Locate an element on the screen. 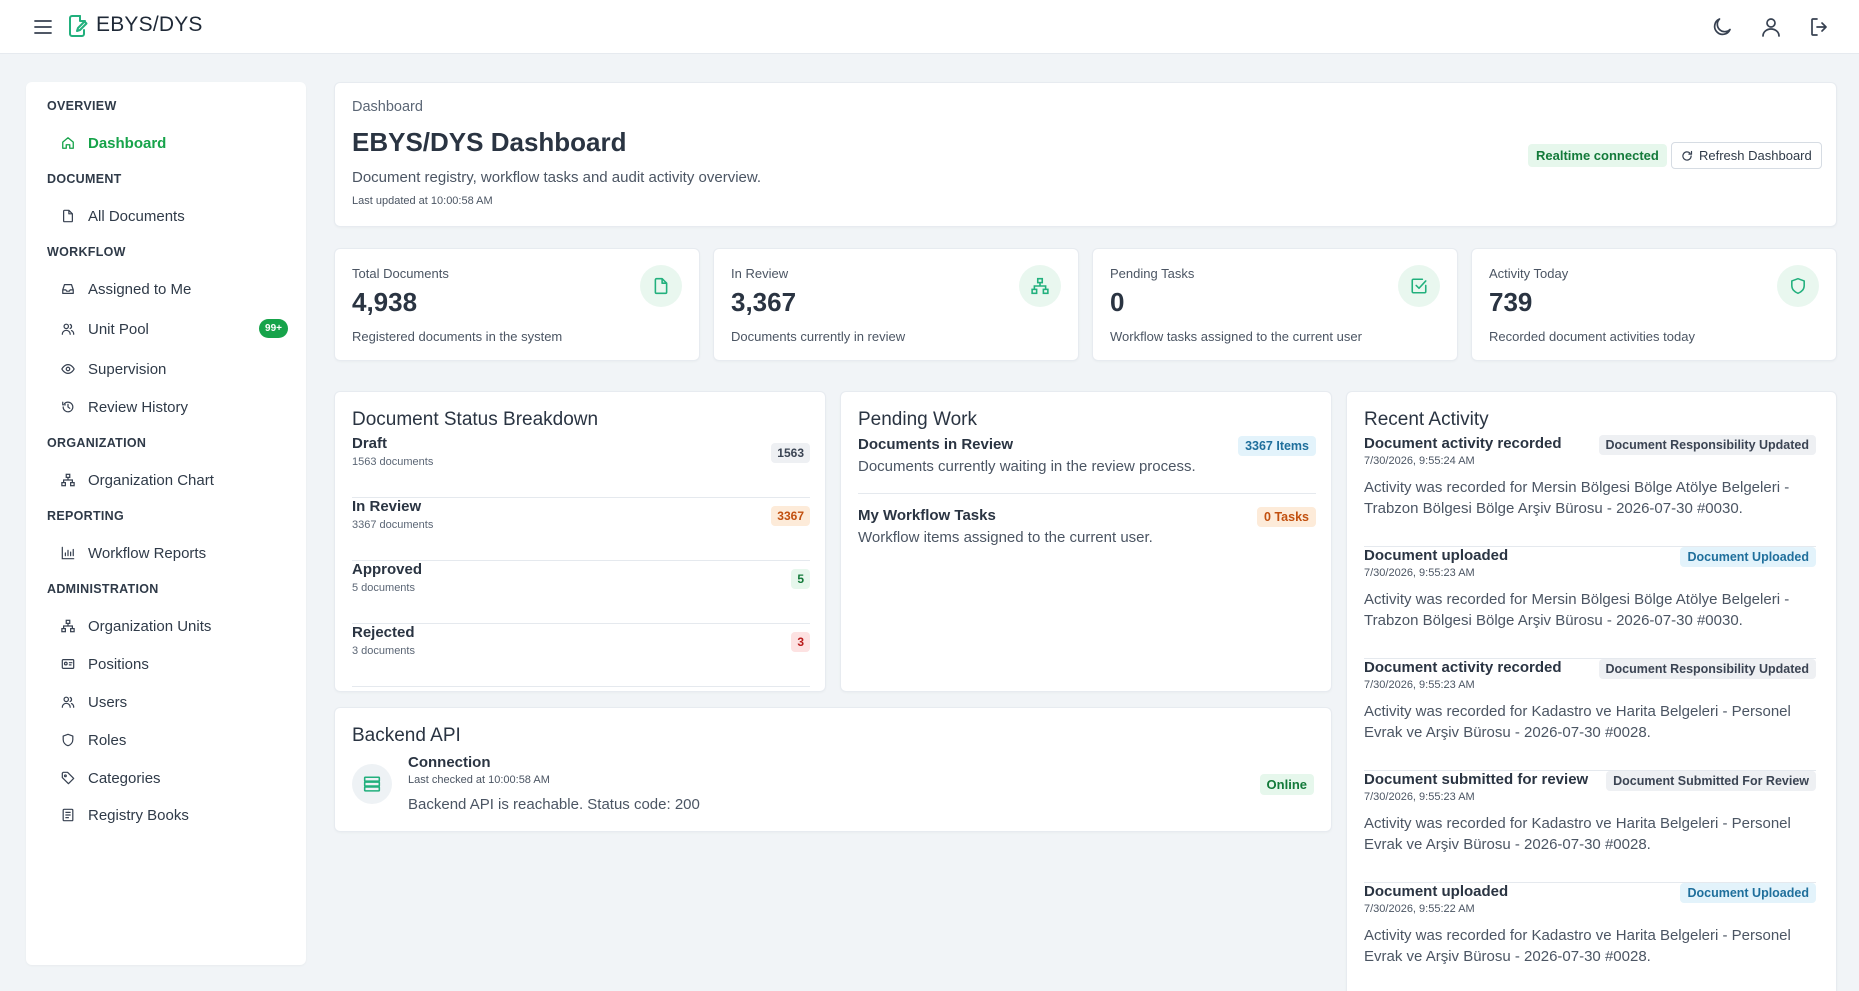 This screenshot has width=1859, height=991. status-row: Draft 1563 documents 1563 is located at coordinates (581, 466).